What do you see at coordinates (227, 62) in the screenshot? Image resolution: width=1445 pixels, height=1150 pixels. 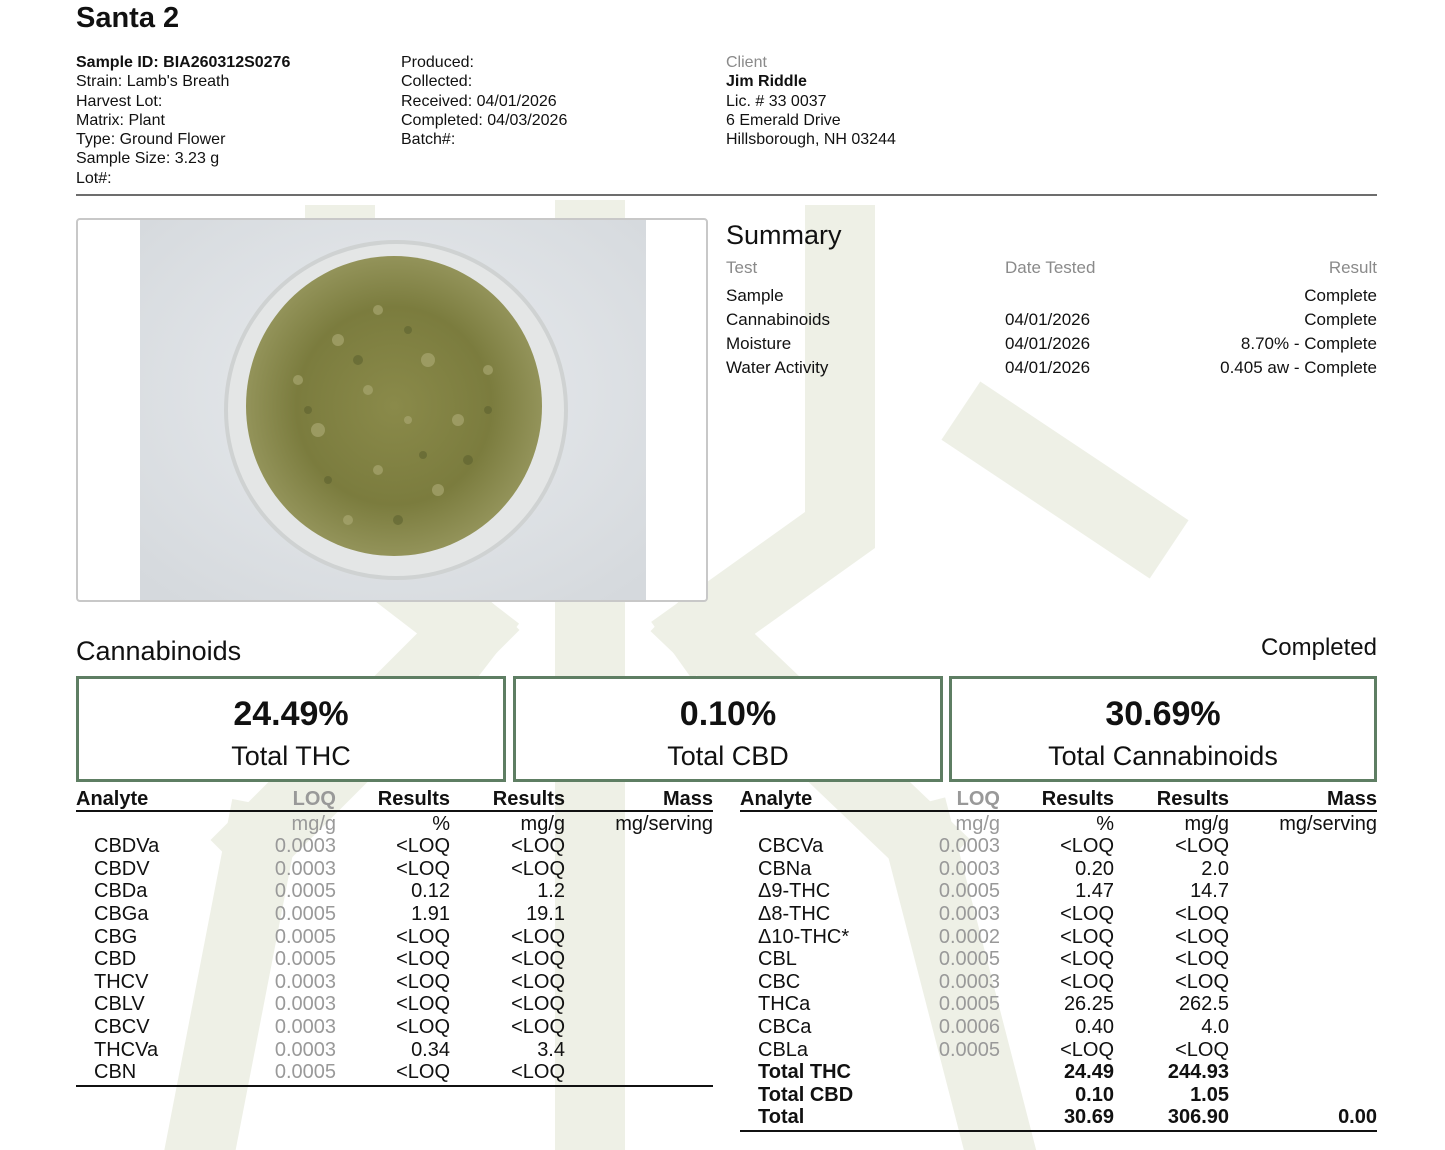 I see `sample-id-value: BIA260312S0276` at bounding box center [227, 62].